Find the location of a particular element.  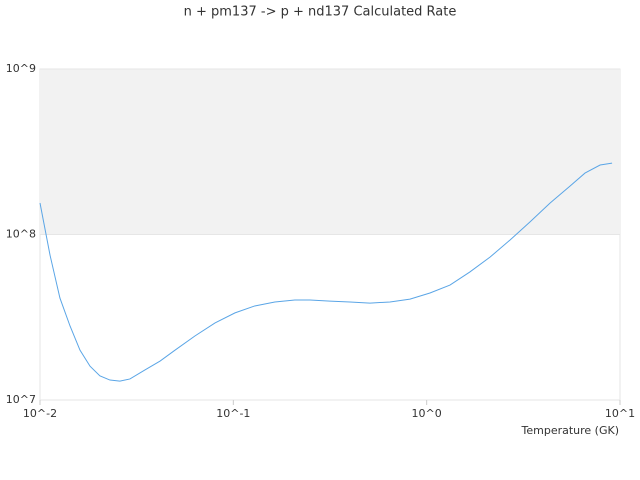

x-tick-label: 10^0 is located at coordinates (427, 413).